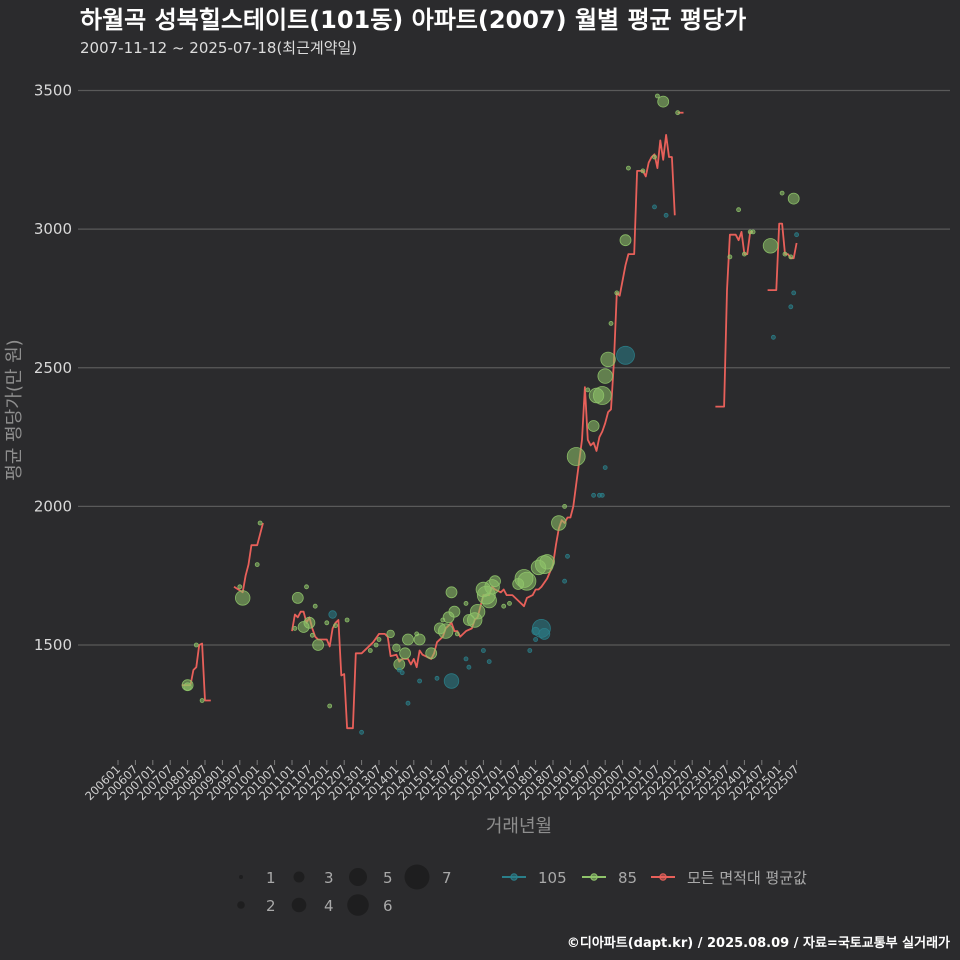  Describe the element at coordinates (627, 878) in the screenshot. I see `color-legend-label: 85` at that location.